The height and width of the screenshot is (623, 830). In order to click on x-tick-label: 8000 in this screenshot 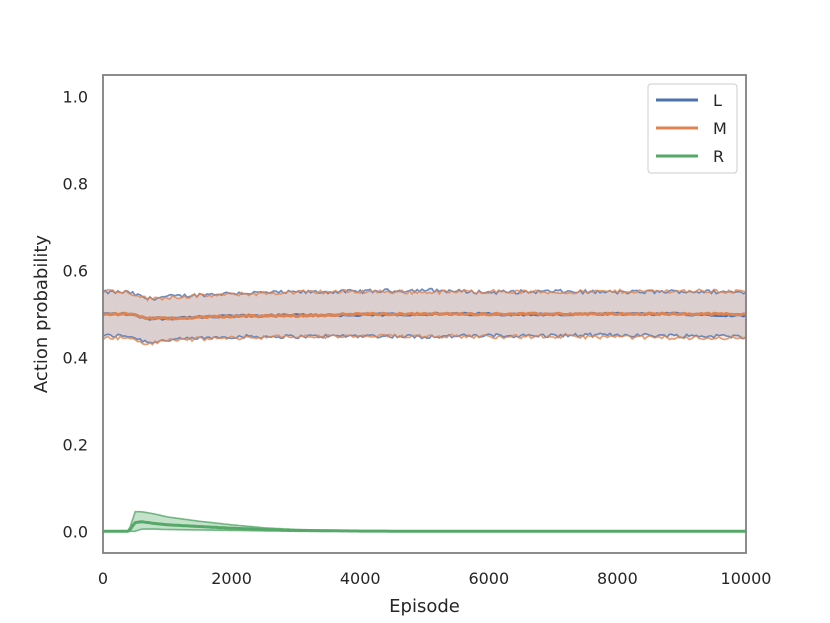, I will do `click(617, 578)`.